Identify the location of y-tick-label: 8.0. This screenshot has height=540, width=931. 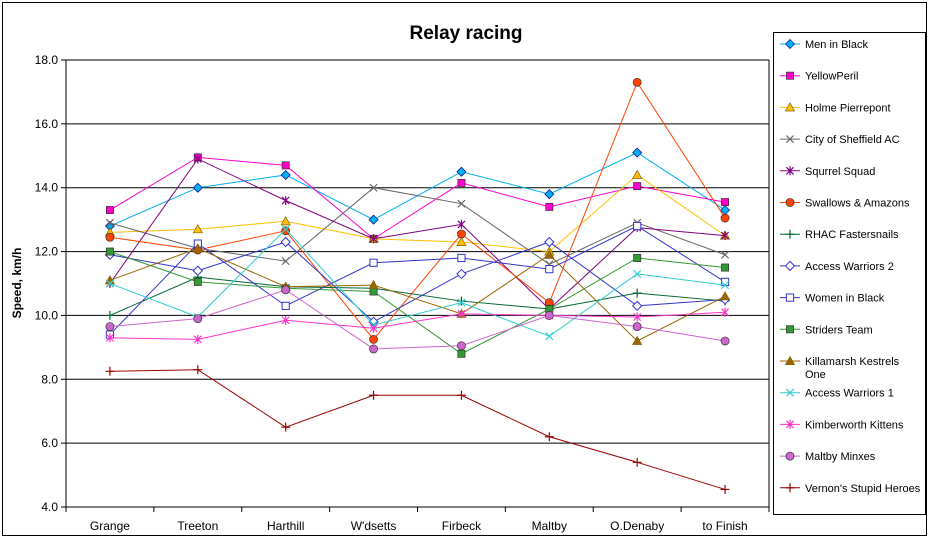
(49, 379).